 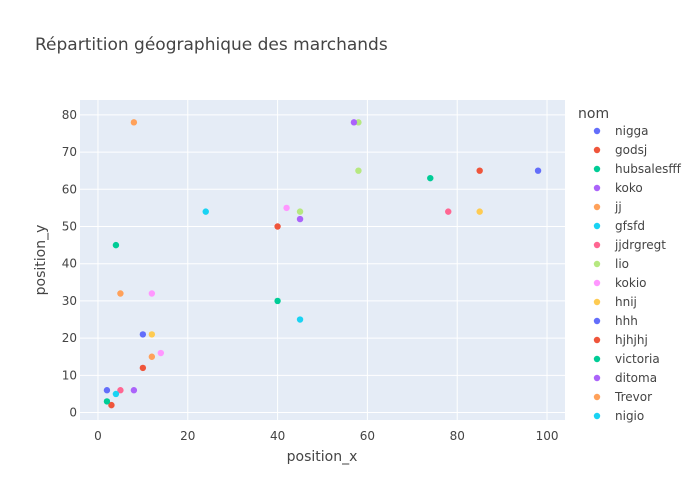 I want to click on legend-item-label: kokio, so click(x=631, y=283).